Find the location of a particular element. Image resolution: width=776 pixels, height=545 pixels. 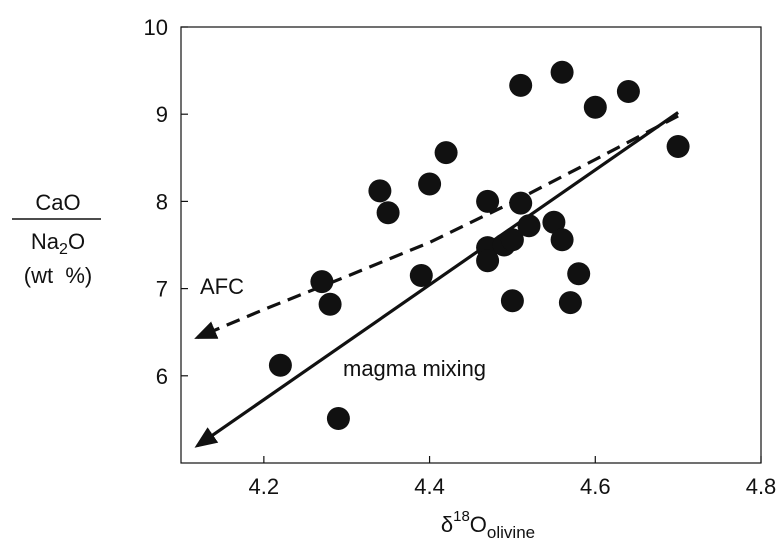

y-label-units: (wt %) is located at coordinates (58, 275).